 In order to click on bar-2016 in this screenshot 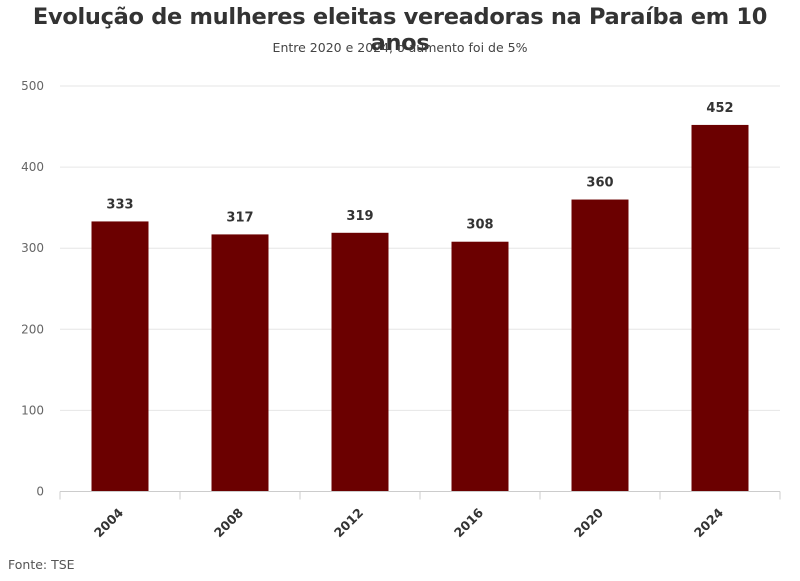, I will do `click(480, 366)`.